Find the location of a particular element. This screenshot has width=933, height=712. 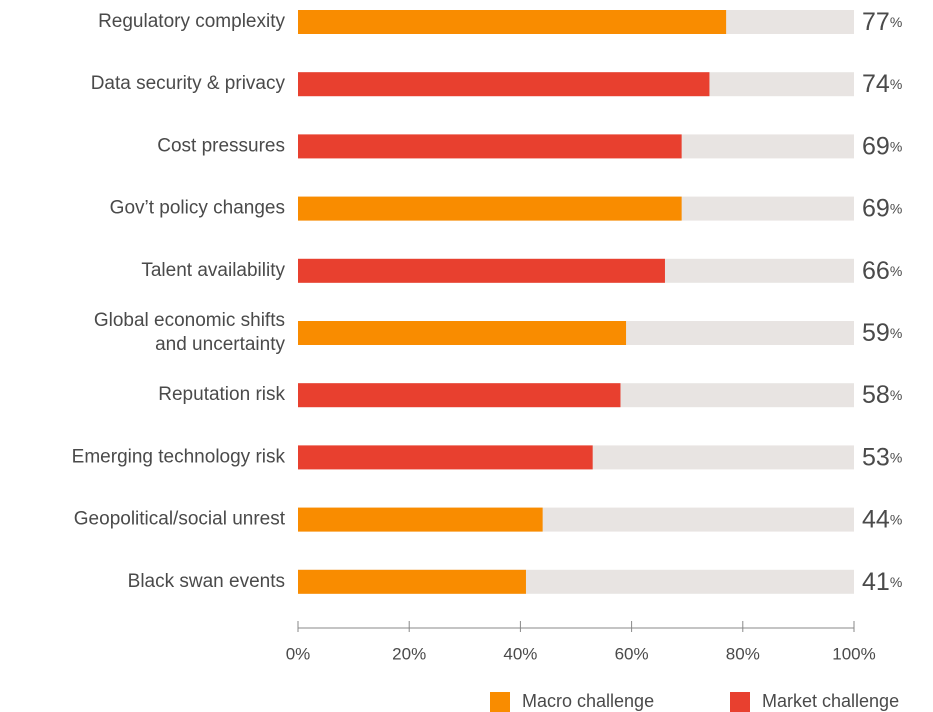

x-tick-label: 80% is located at coordinates (743, 653).